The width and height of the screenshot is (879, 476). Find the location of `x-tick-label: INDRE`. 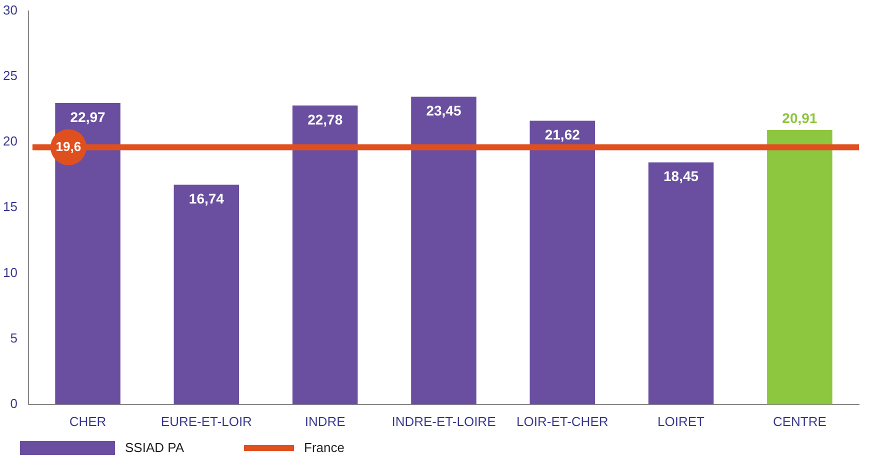

x-tick-label: INDRE is located at coordinates (325, 421).